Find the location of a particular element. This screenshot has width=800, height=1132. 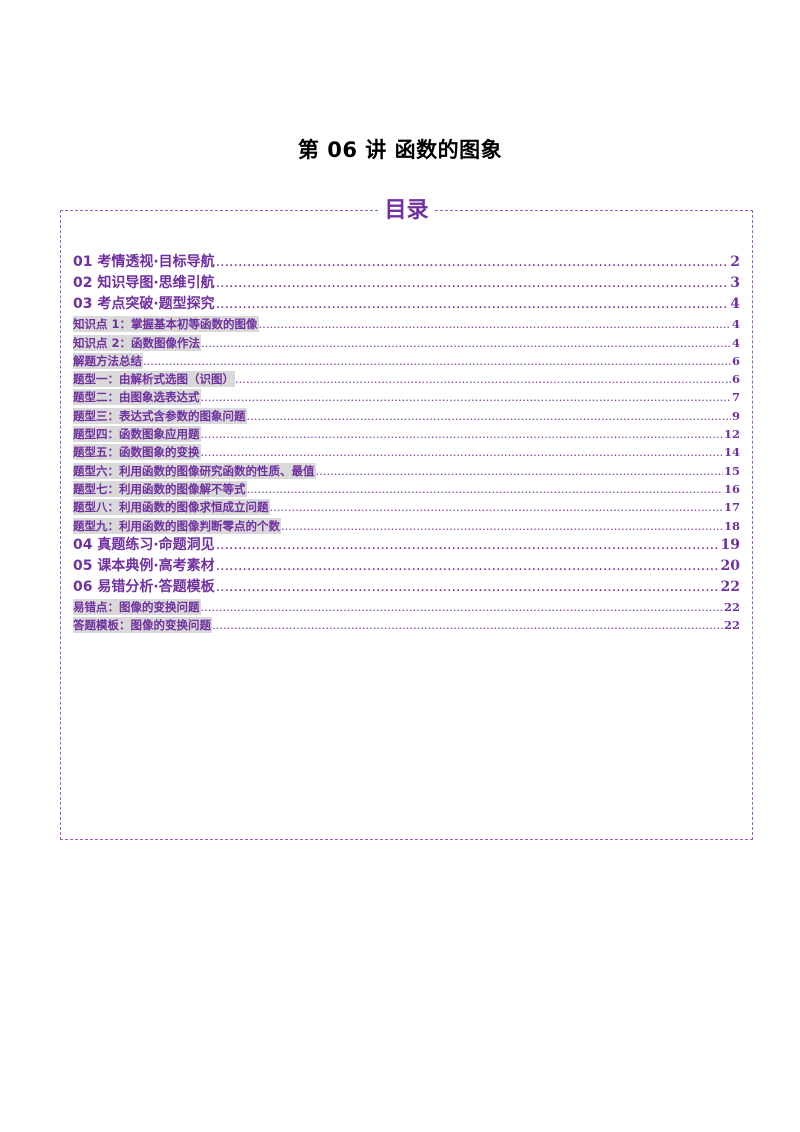

toc-item-label: 01 考情透视·目标导航 is located at coordinates (144, 262).